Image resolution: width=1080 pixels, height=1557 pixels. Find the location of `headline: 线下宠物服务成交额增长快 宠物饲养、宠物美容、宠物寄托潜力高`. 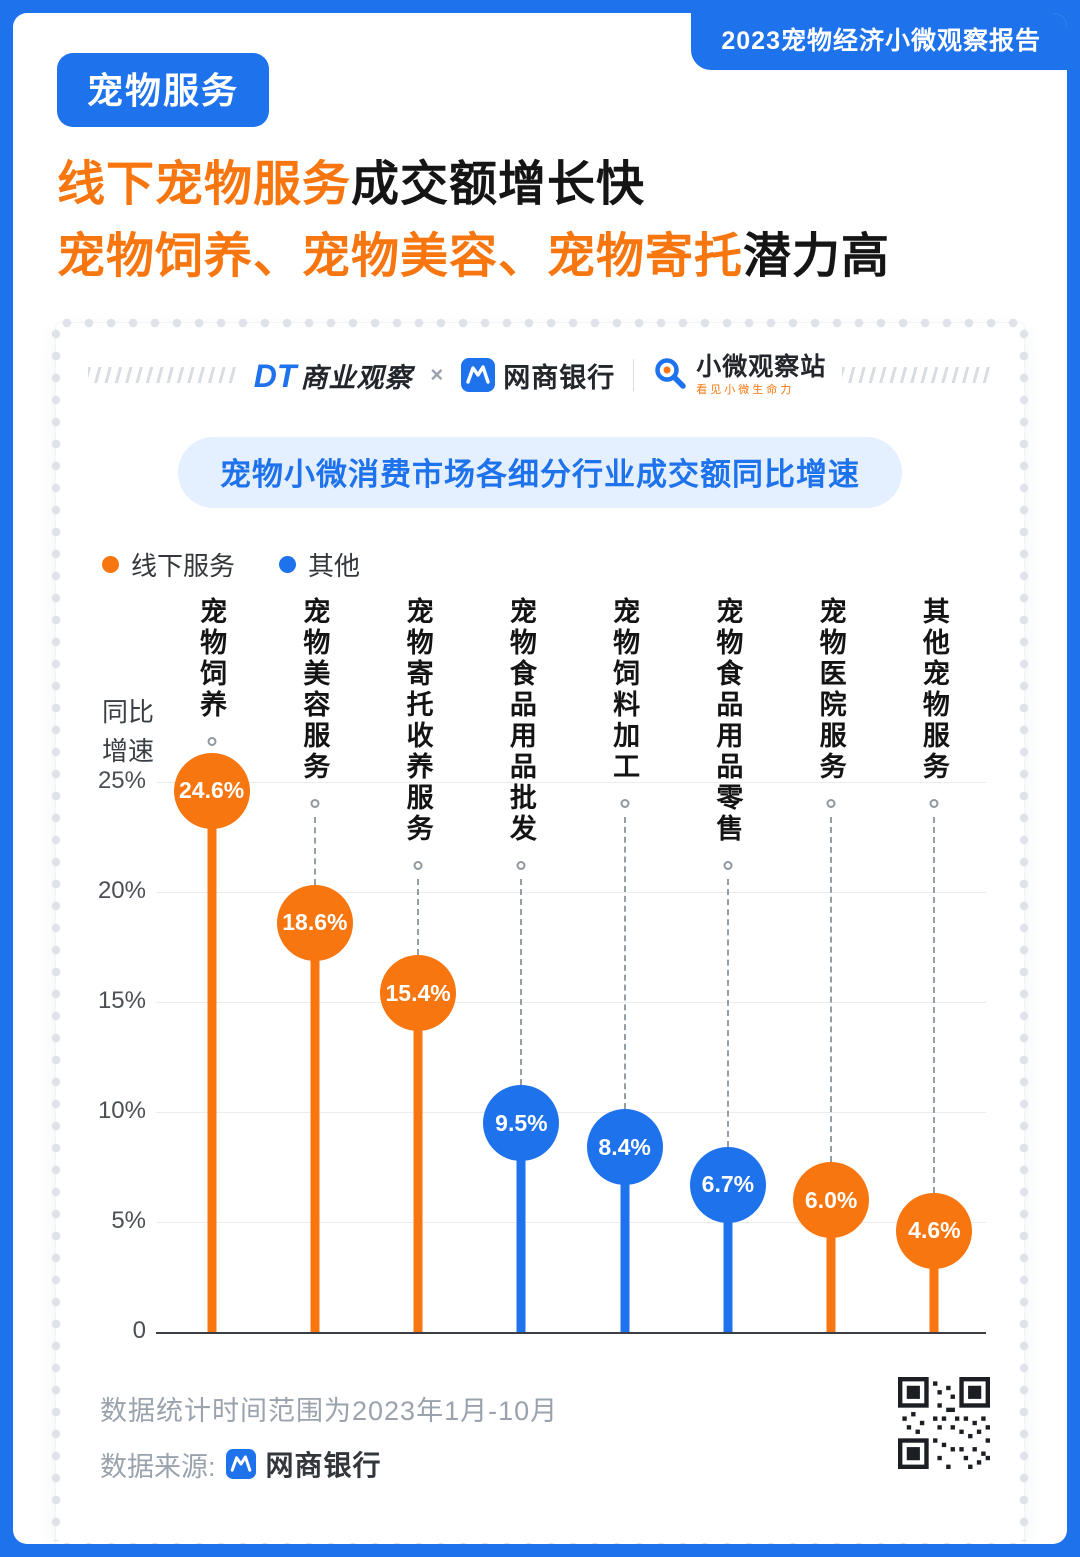

headline: 线下宠物服务成交额增长快 宠物饲养、宠物美容、宠物寄托潜力高 is located at coordinates (562, 221).